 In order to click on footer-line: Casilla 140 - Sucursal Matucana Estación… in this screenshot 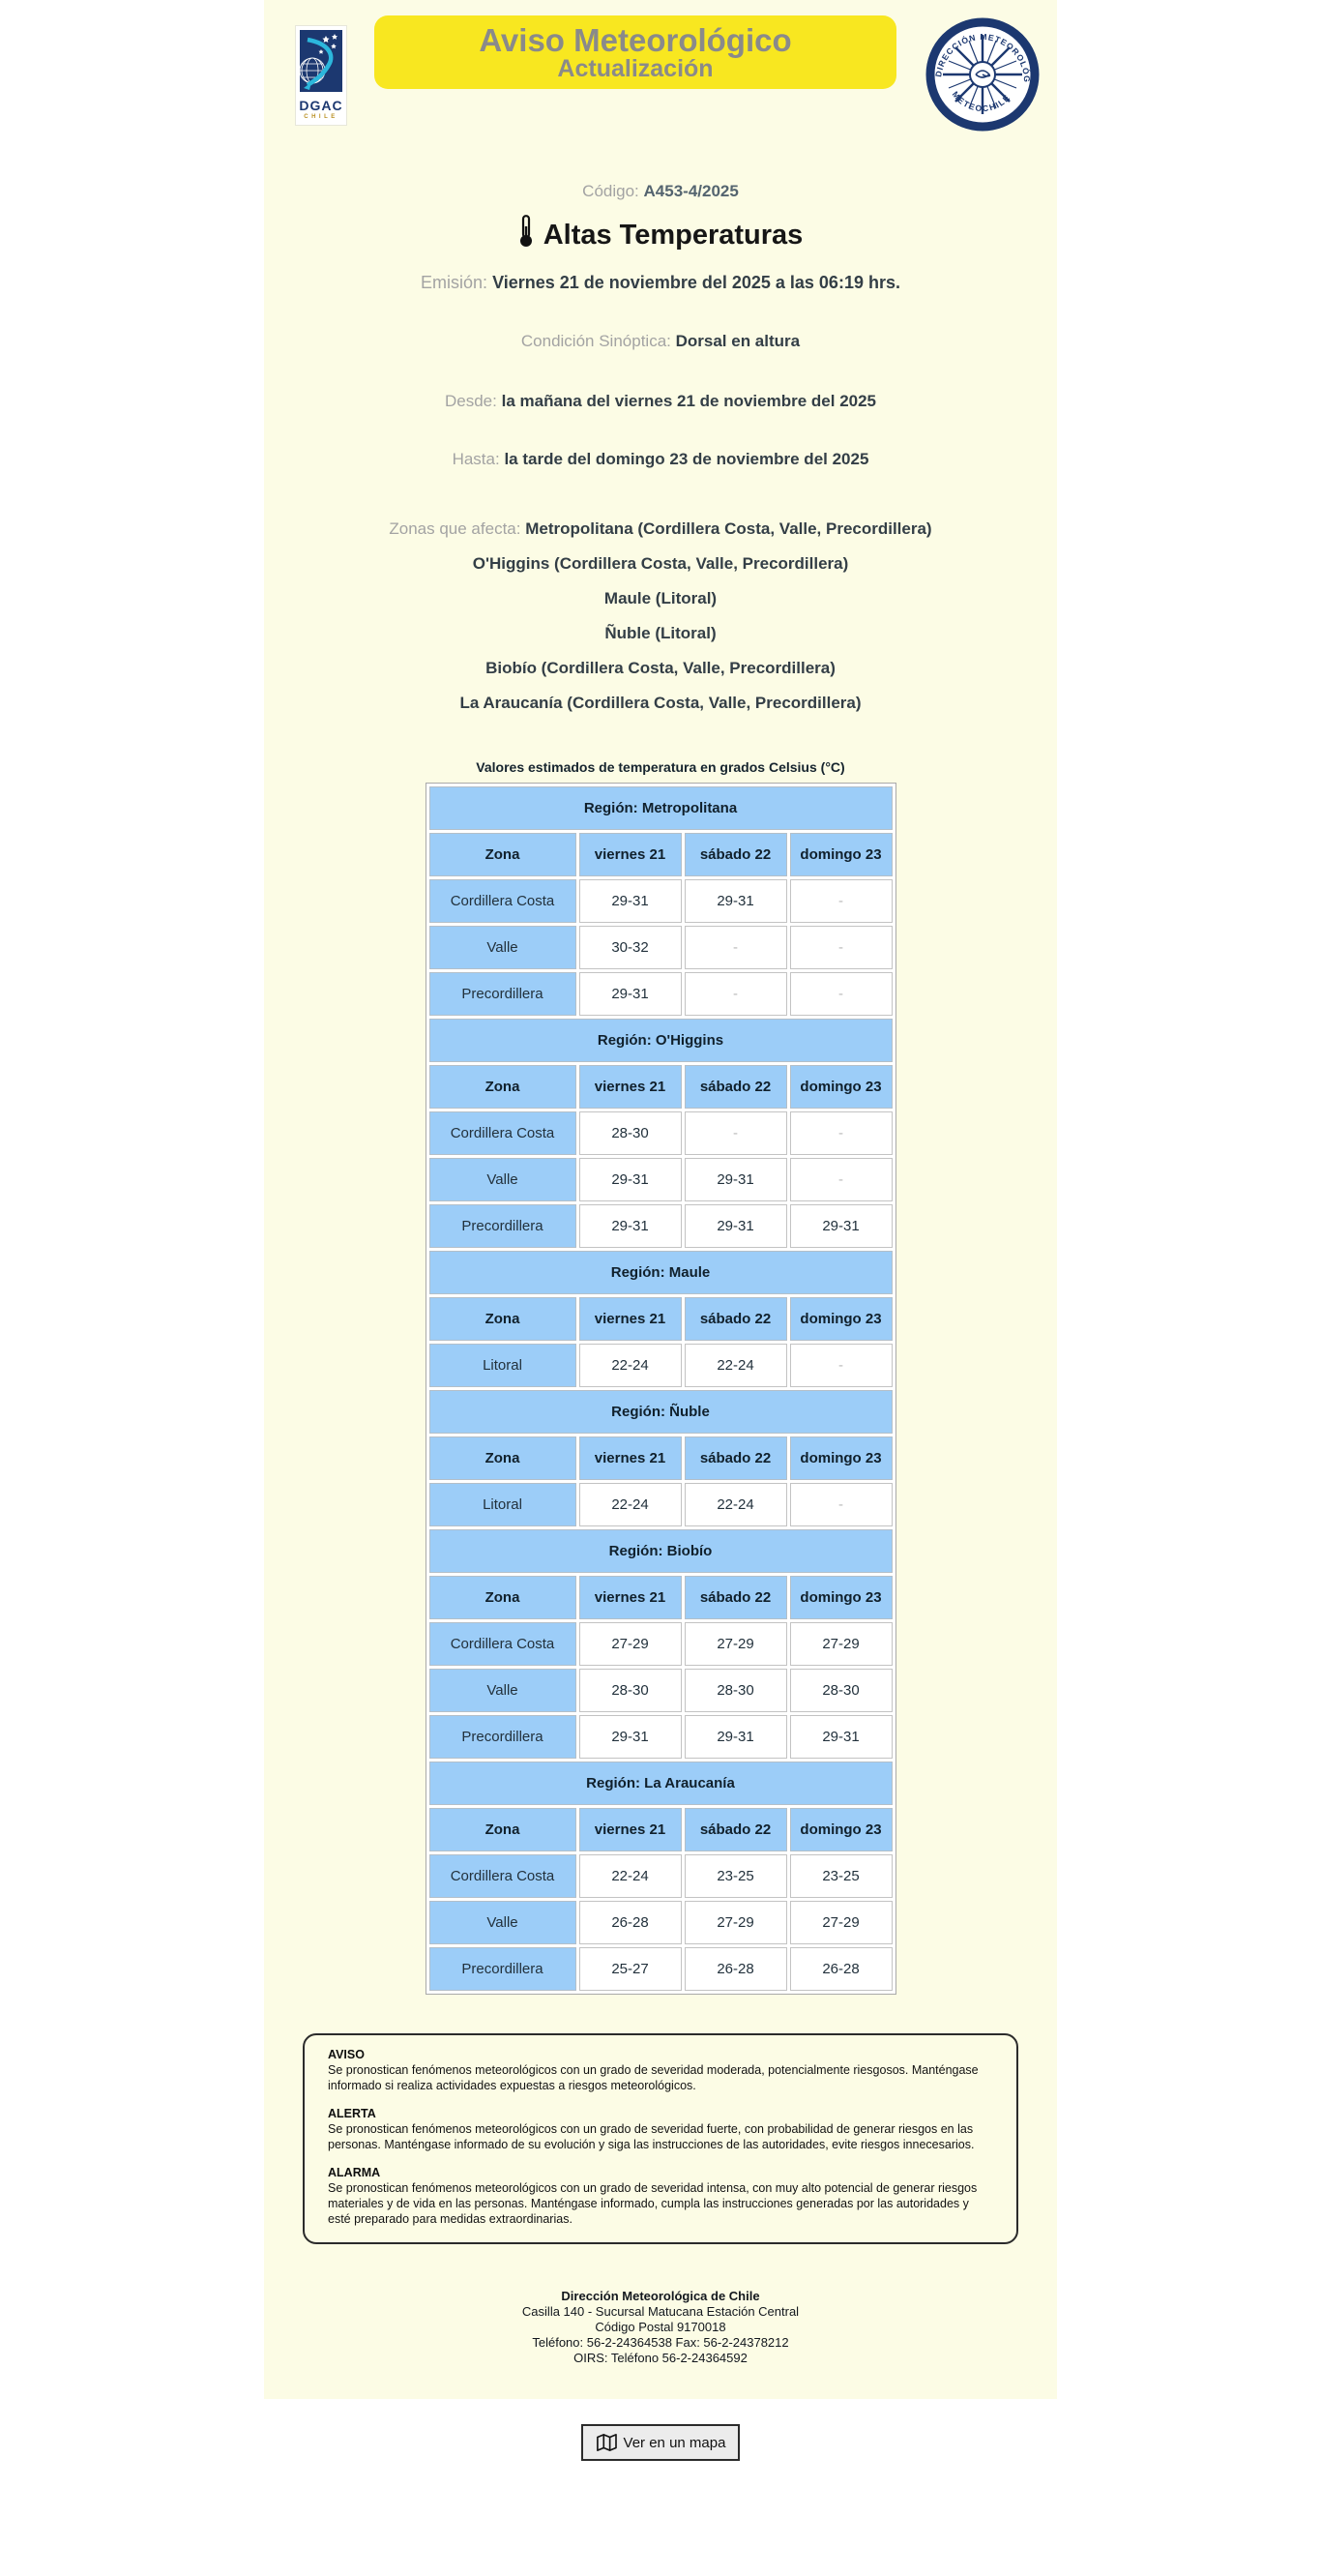, I will do `click(661, 2311)`.